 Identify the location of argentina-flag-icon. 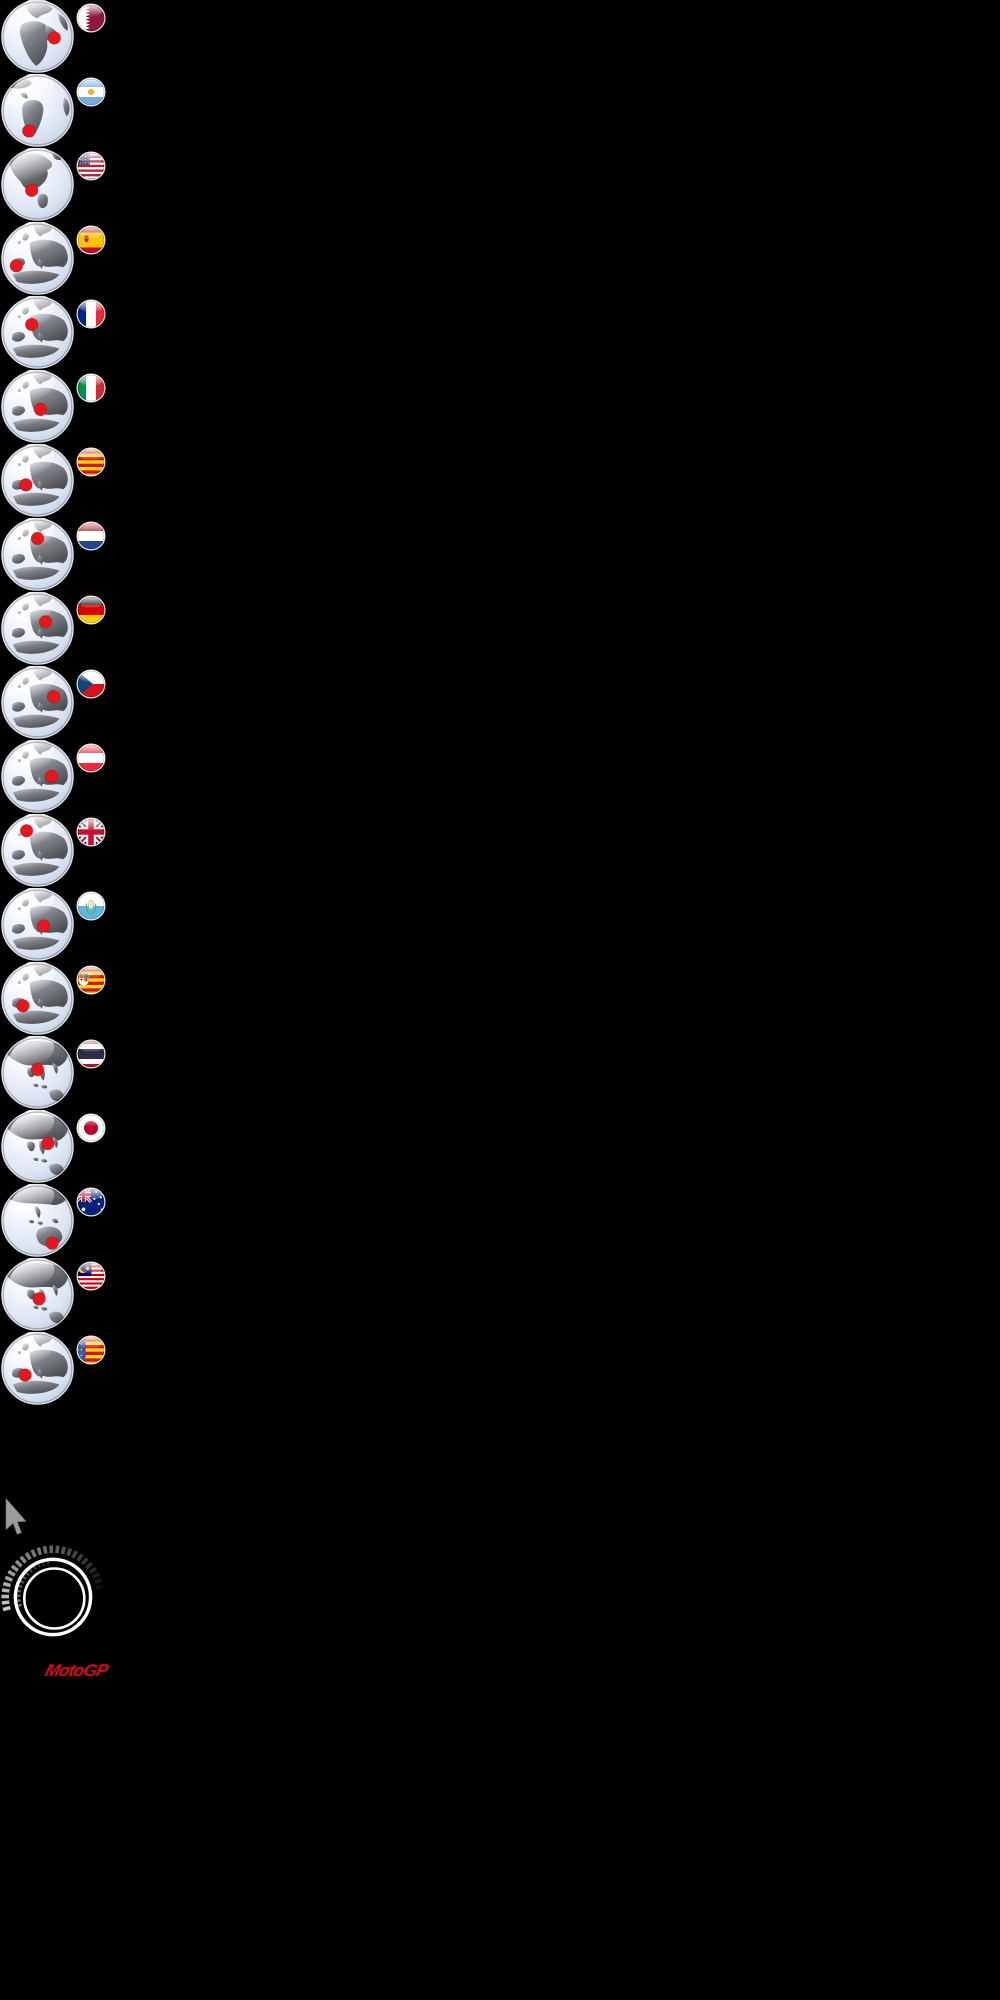
(91, 92).